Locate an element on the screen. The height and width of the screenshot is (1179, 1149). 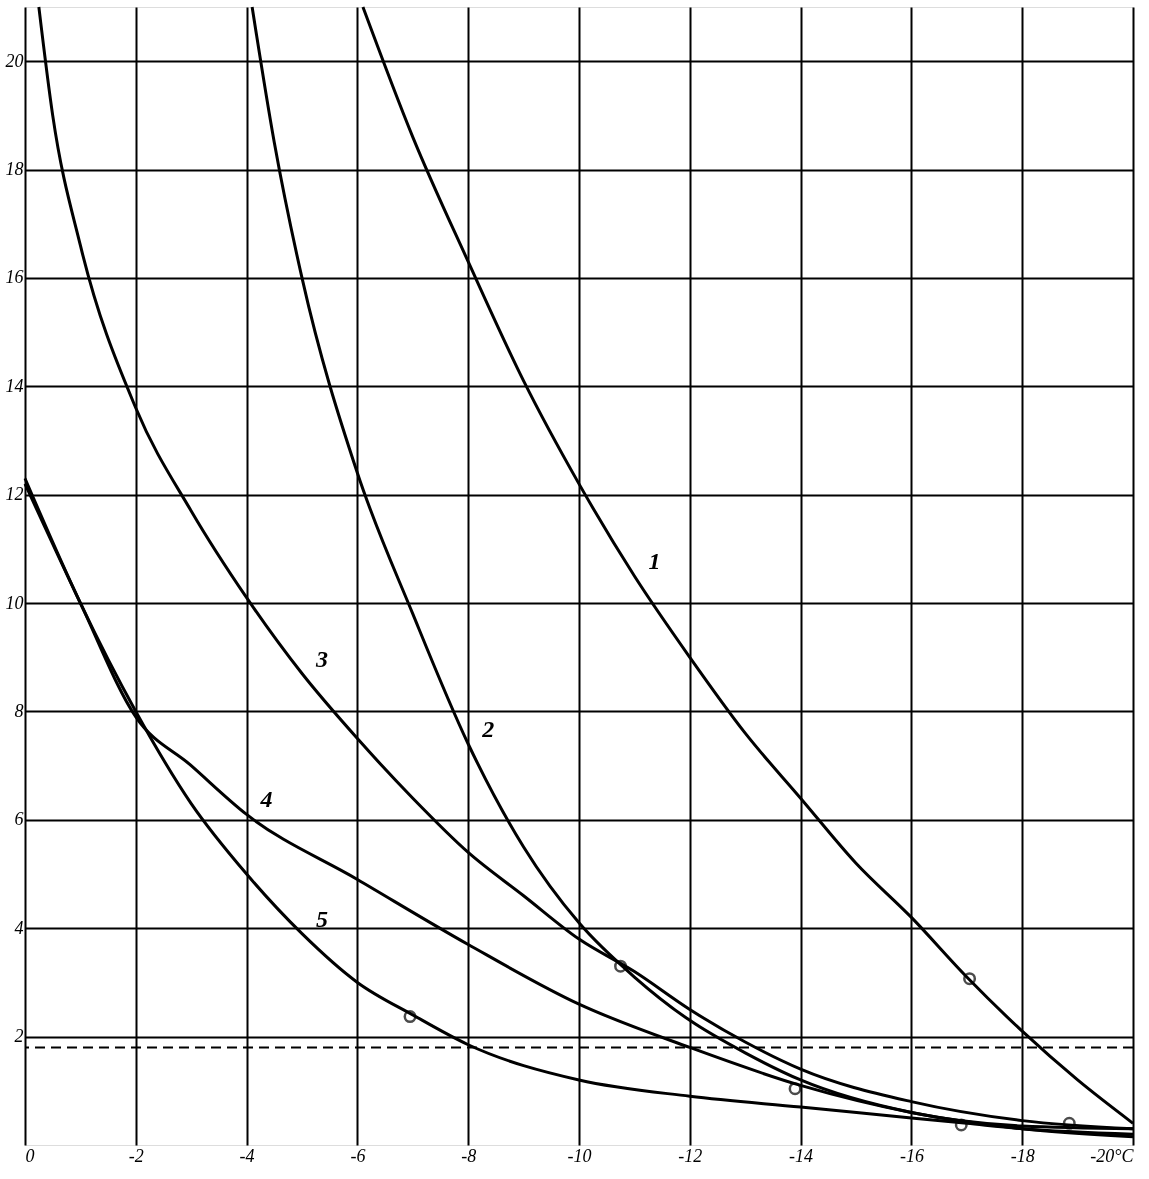
x-tick-label: -8 is located at coordinates (469, 1155).